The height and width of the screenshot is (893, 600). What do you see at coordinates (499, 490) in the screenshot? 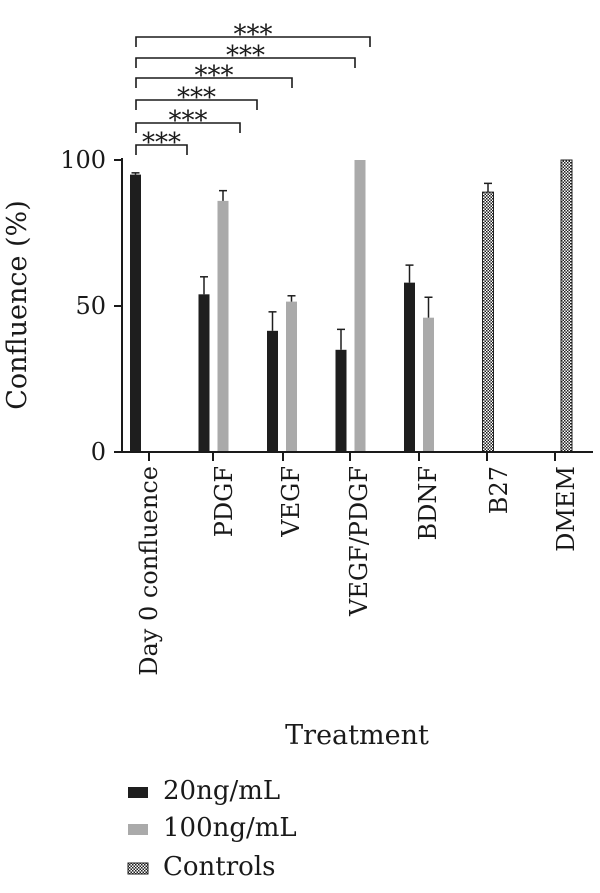
I see `x-category-label: B27` at bounding box center [499, 490].